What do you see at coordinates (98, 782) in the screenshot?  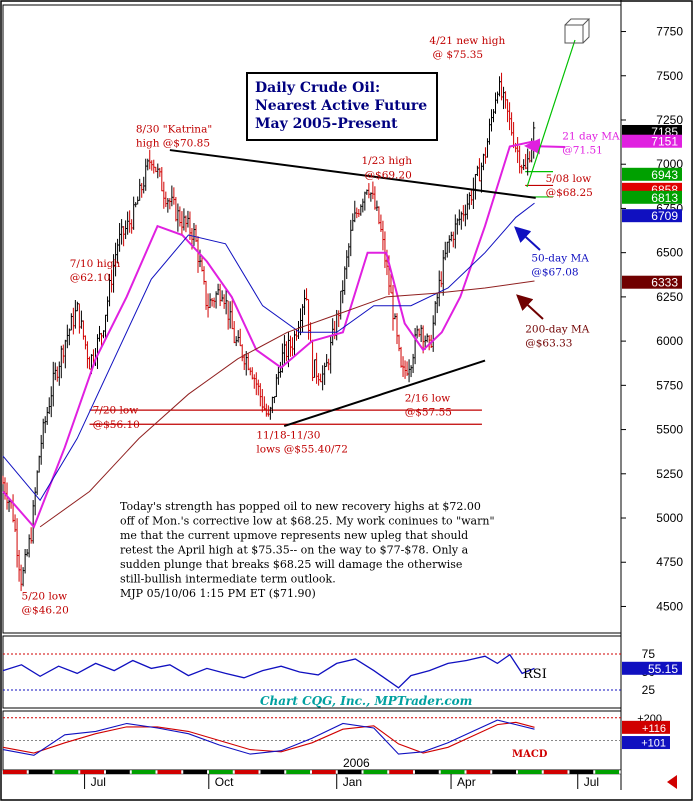 I see `month-label: Jul` at bounding box center [98, 782].